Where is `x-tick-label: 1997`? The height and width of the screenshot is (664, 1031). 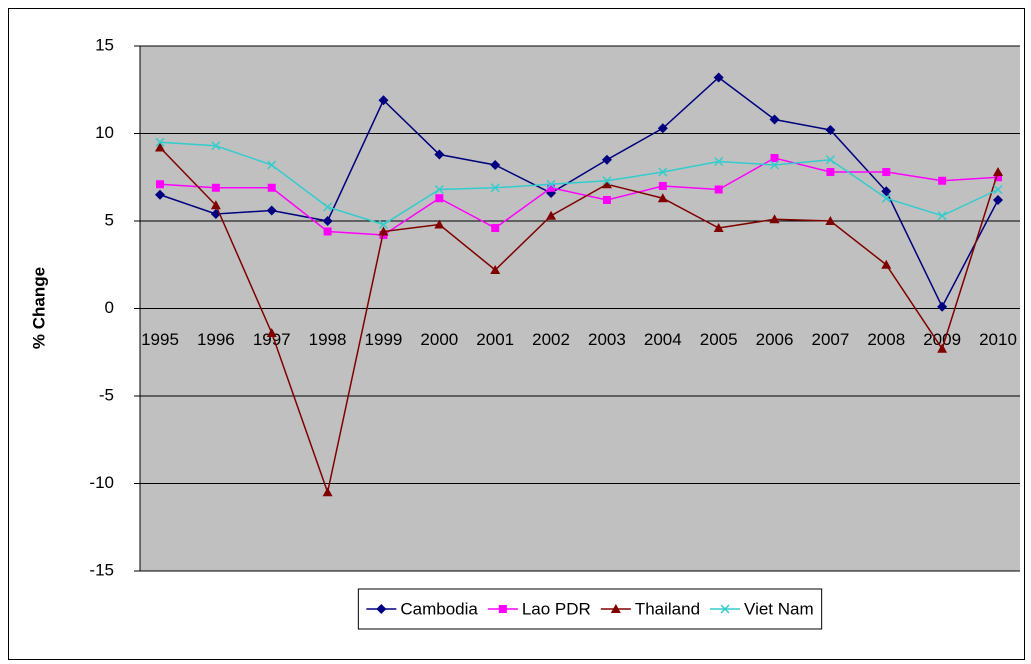 x-tick-label: 1997 is located at coordinates (272, 339).